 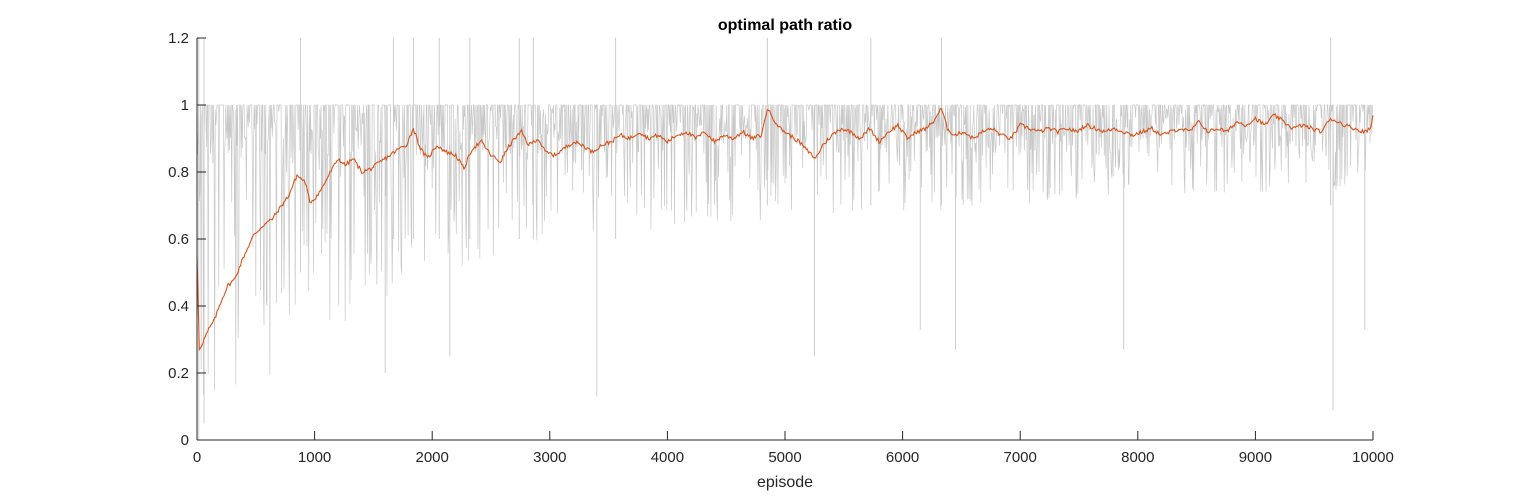 I want to click on x-tick-label: 6000, so click(x=902, y=457).